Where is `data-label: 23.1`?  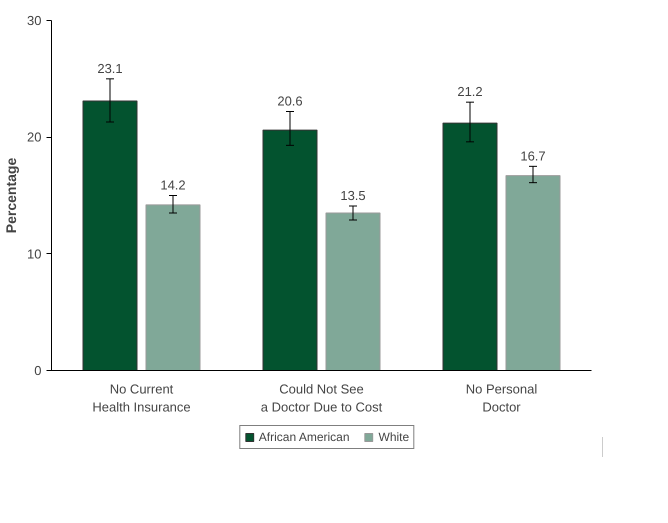 data-label: 23.1 is located at coordinates (110, 68).